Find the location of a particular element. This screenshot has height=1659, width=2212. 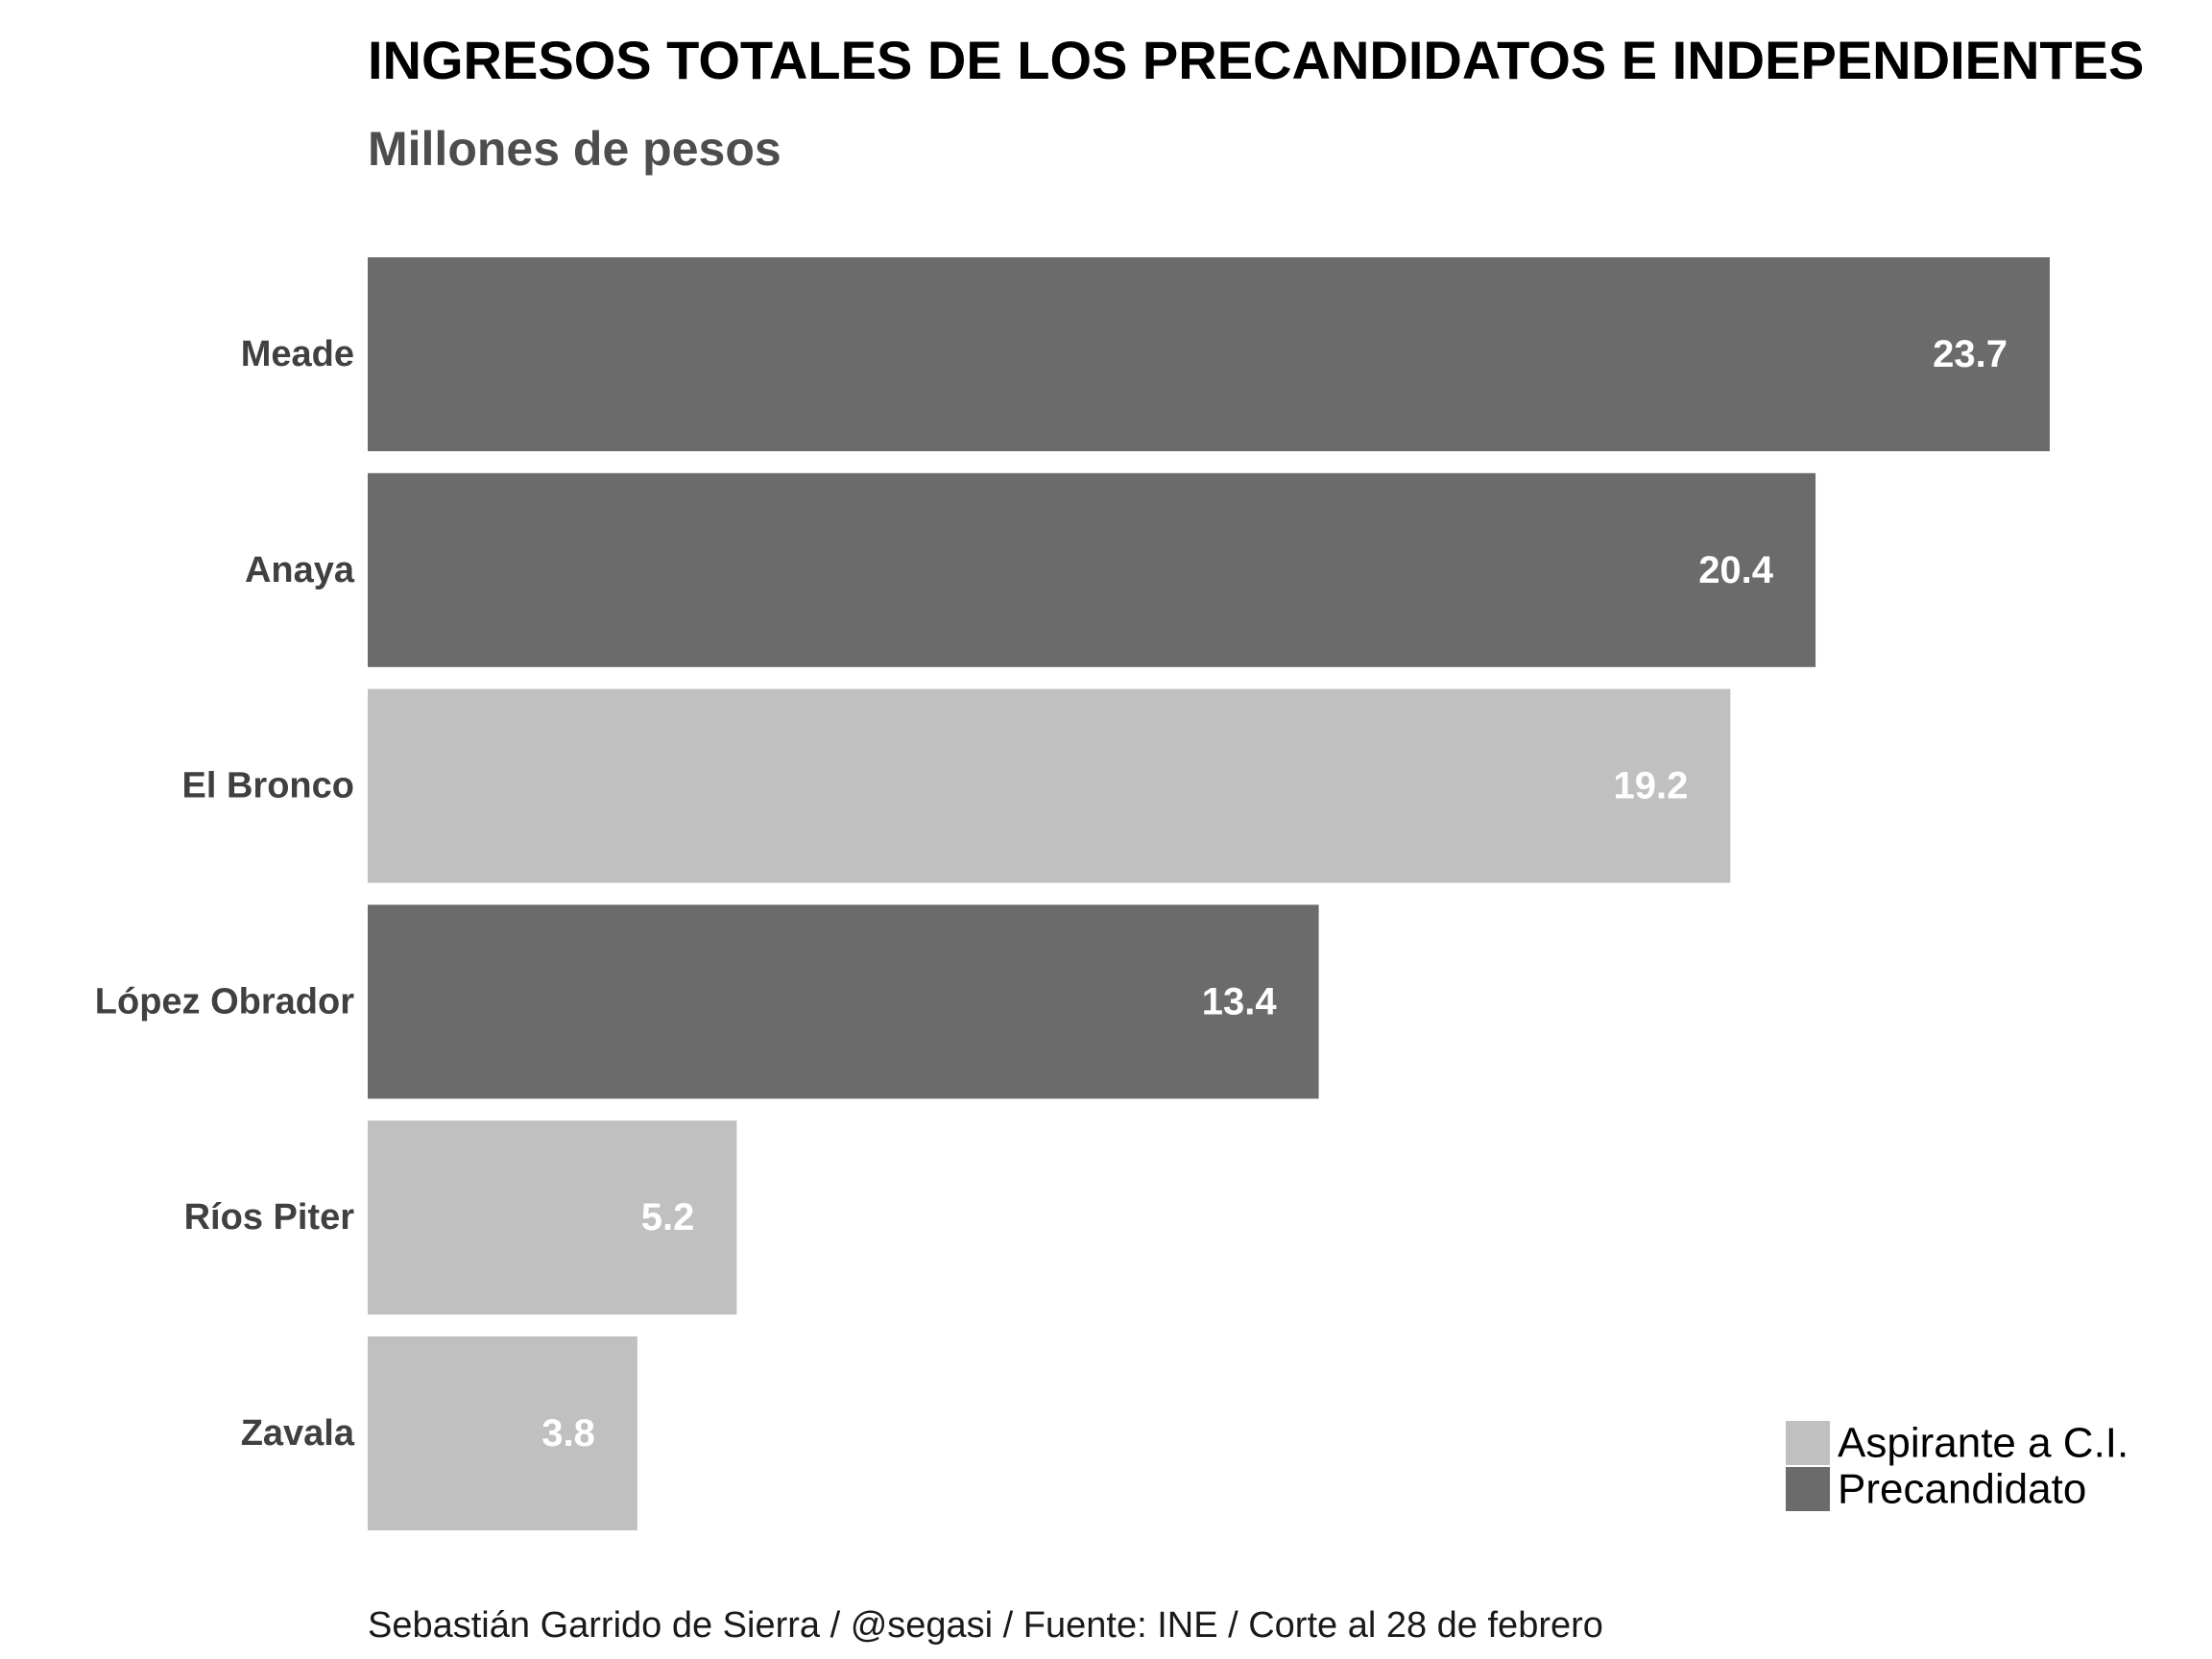

category-label: Ríos Piter is located at coordinates (269, 1217).